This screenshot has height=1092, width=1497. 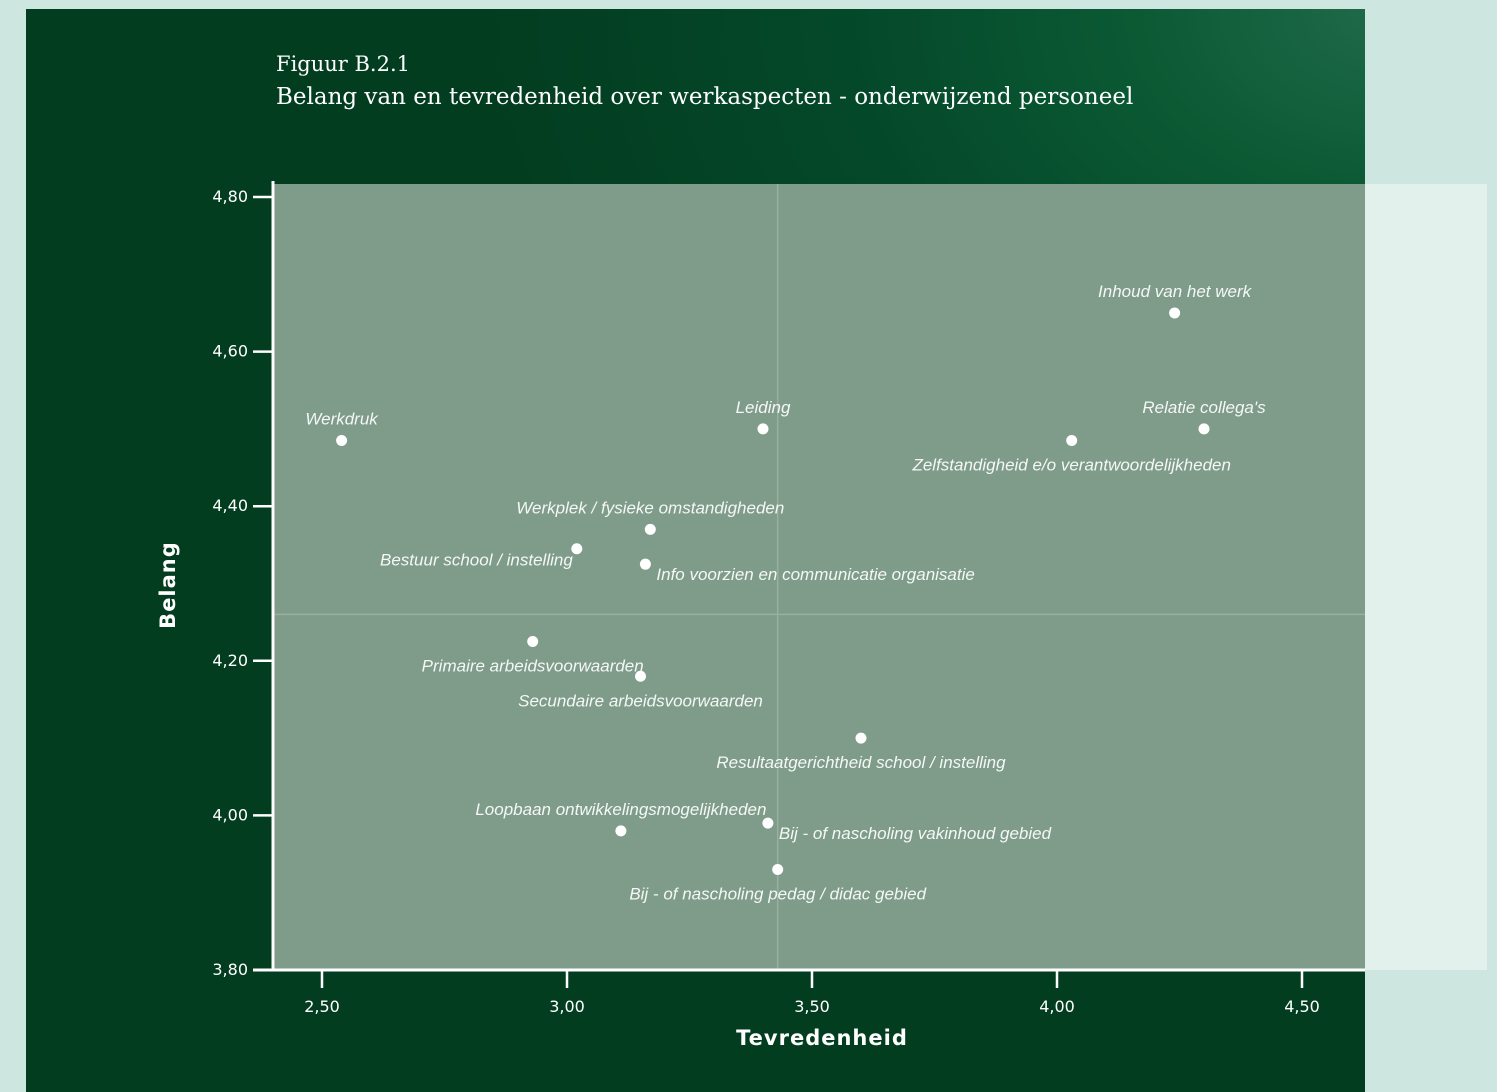 I want to click on point-label: Bij - of nascholing vakinhoud gebied, so click(x=915, y=833).